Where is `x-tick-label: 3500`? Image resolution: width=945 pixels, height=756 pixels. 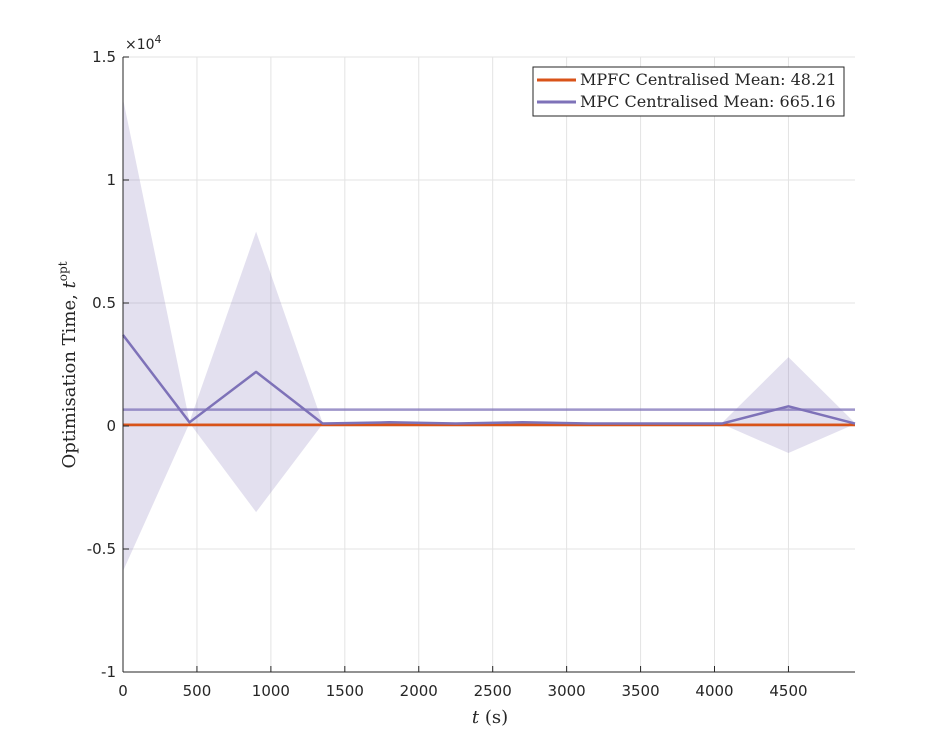 x-tick-label: 3500 is located at coordinates (640, 691).